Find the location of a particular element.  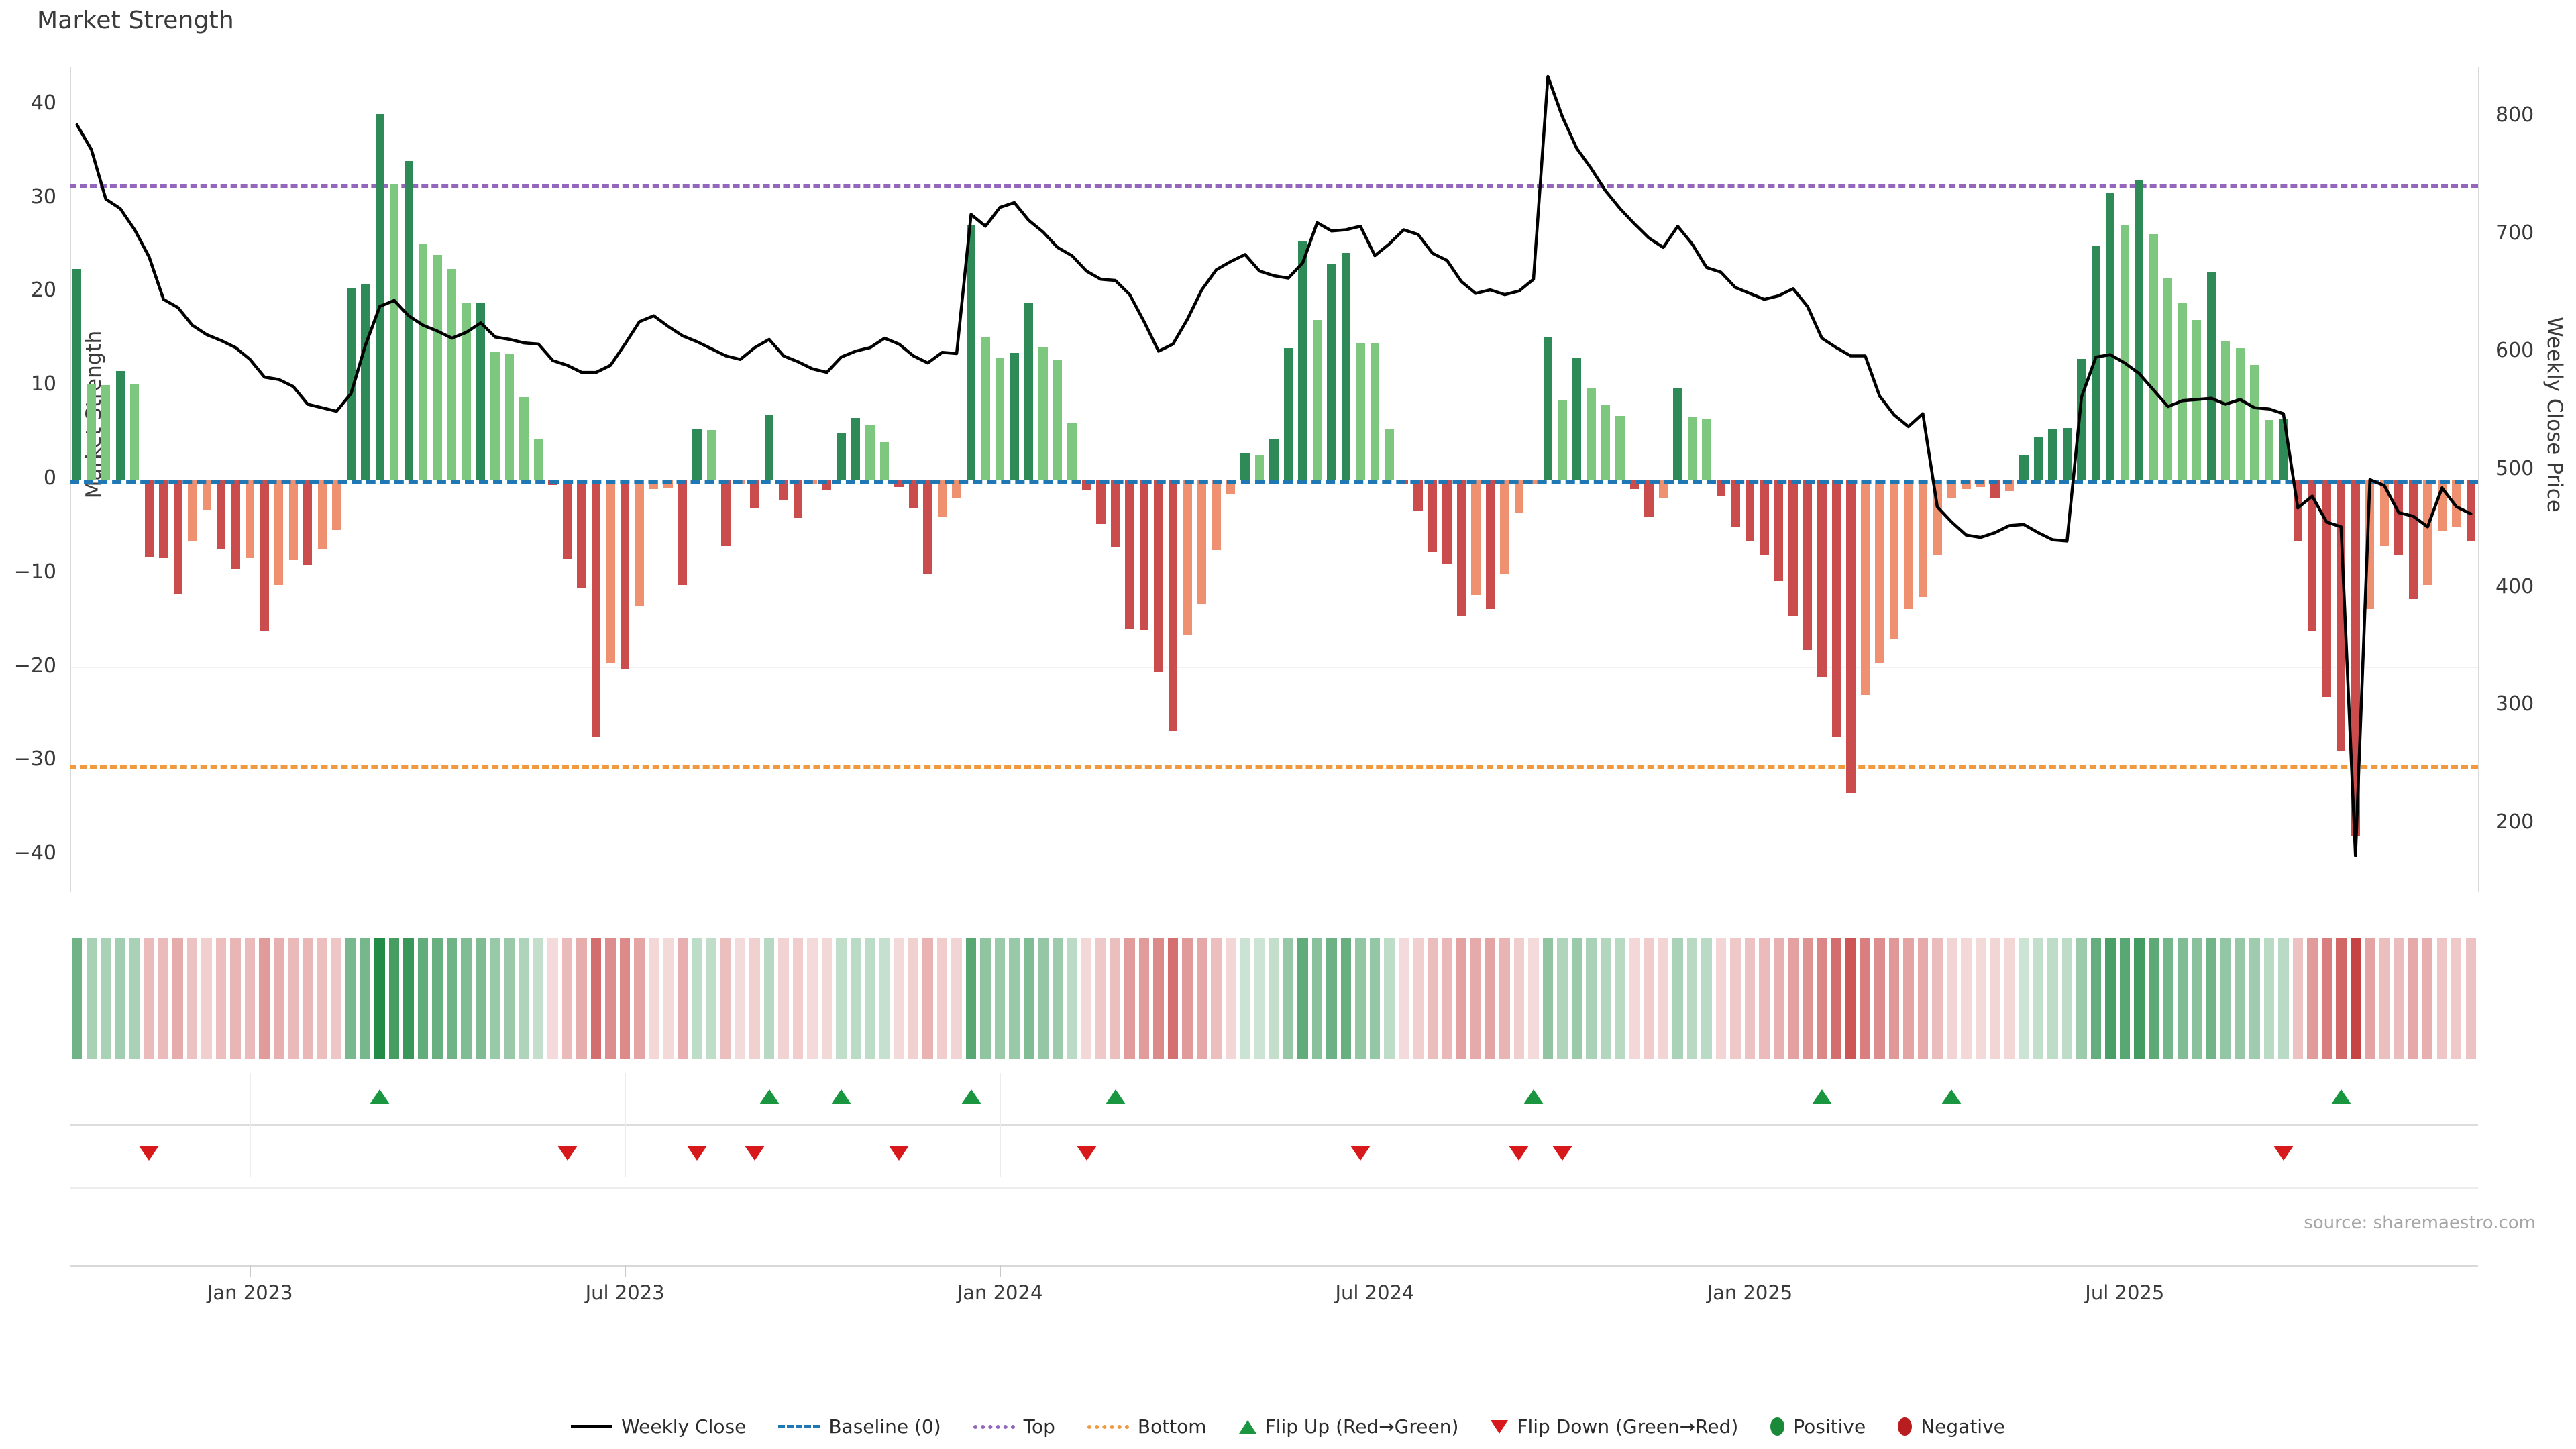

legend-item: Top is located at coordinates (1014, 1426).